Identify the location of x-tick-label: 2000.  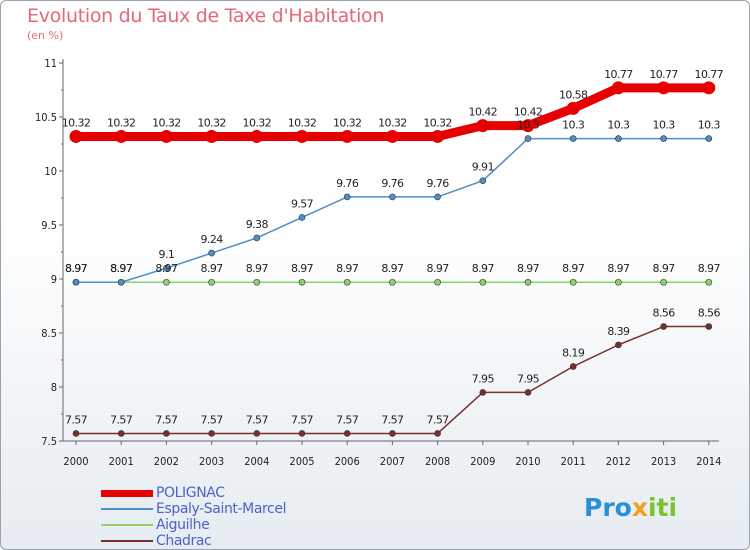
(75, 461).